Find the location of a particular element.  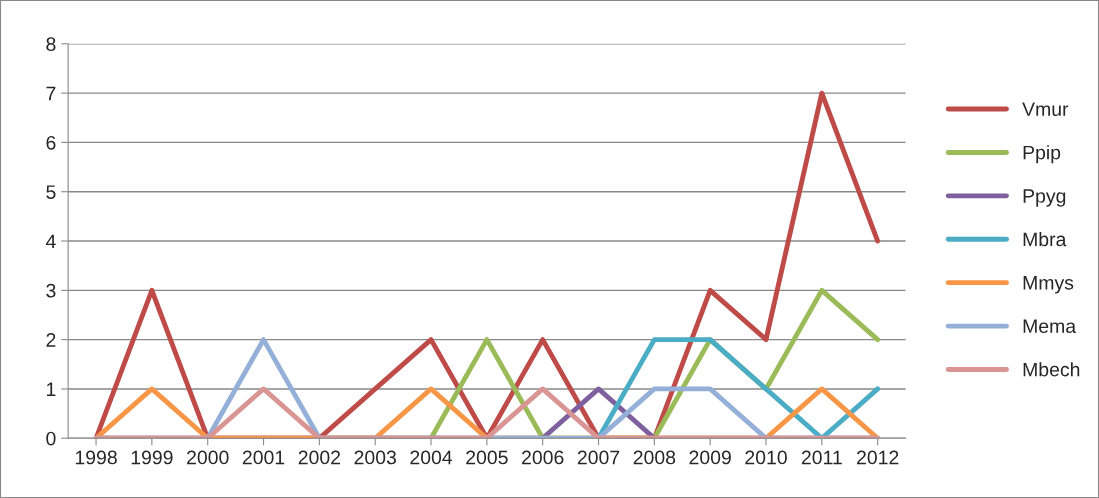

legend-label: Mbech is located at coordinates (1051, 369).